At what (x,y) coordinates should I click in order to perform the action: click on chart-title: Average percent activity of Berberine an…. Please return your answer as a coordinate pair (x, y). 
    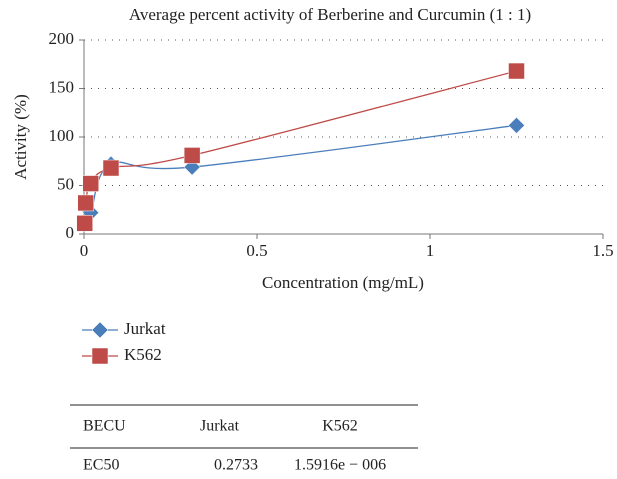
    Looking at the image, I should click on (330, 14).